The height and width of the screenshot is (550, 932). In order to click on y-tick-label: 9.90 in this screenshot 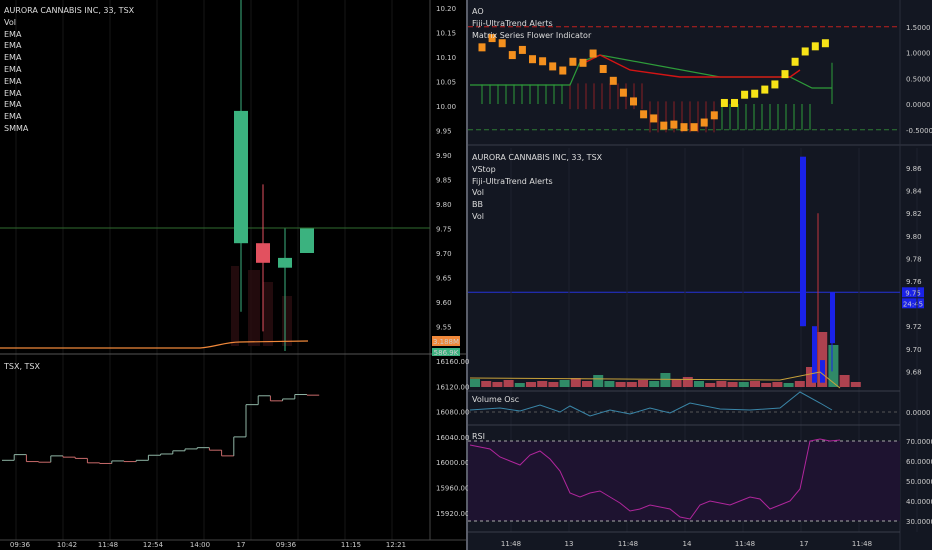, I will do `click(444, 156)`.